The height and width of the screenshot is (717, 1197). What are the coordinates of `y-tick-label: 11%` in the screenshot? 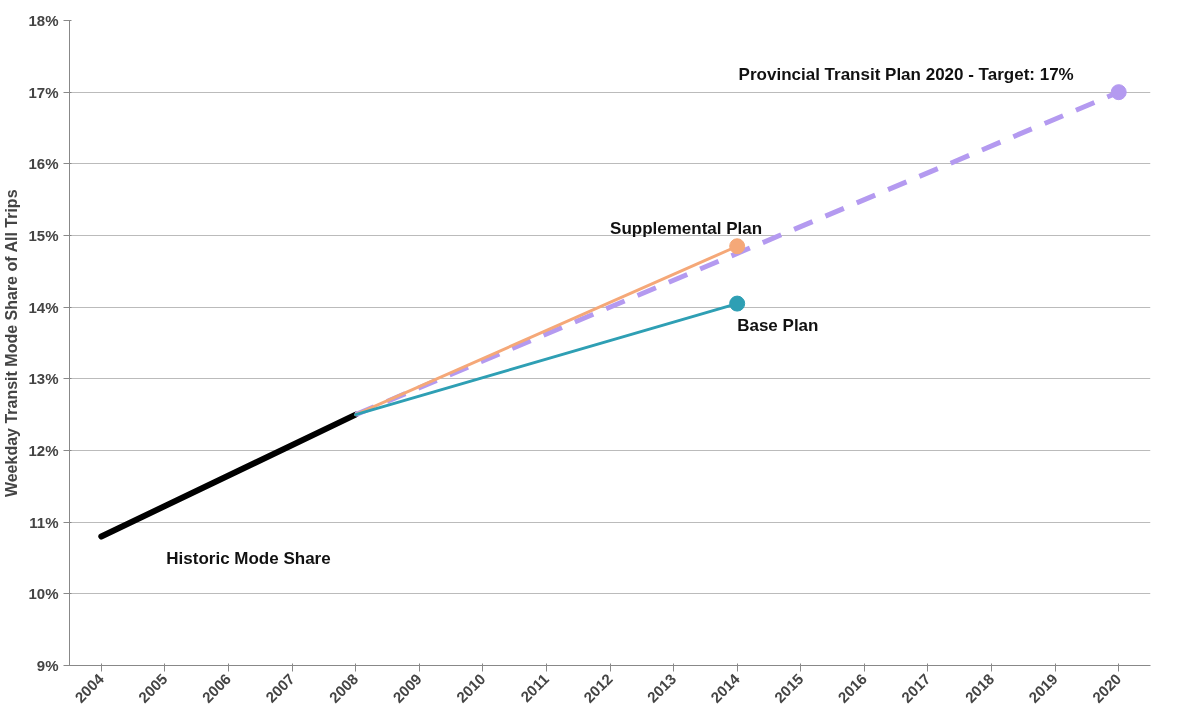 It's located at (44, 522).